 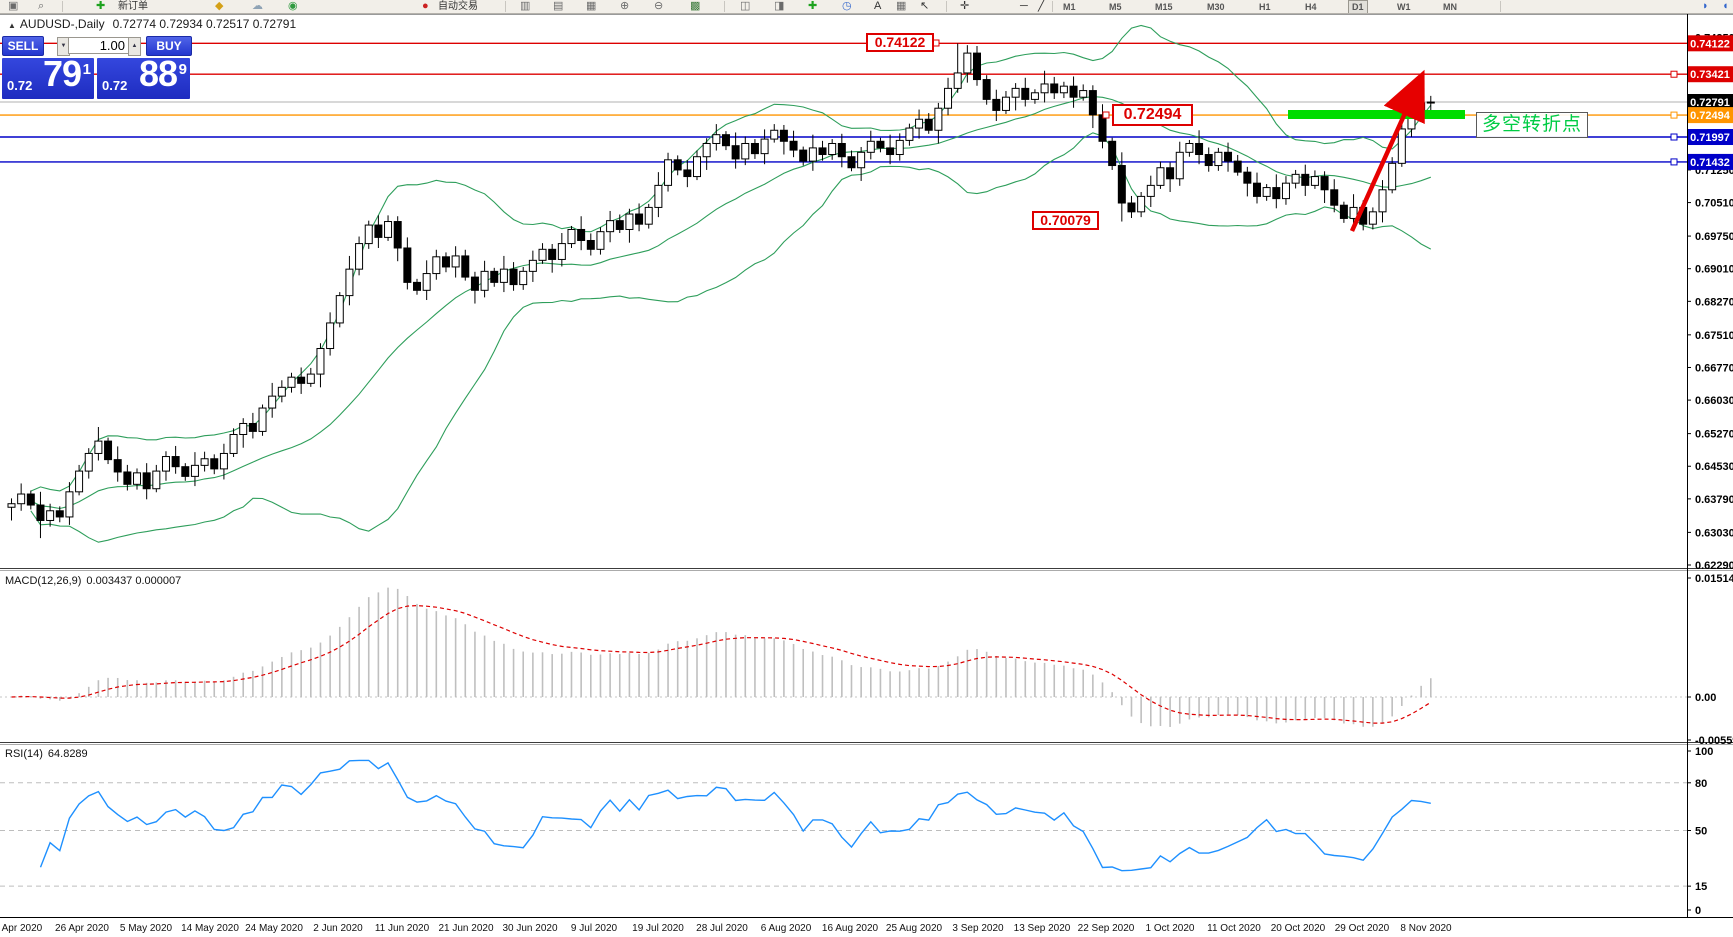 I want to click on low-price-label: 0.70079, so click(x=1065, y=220).